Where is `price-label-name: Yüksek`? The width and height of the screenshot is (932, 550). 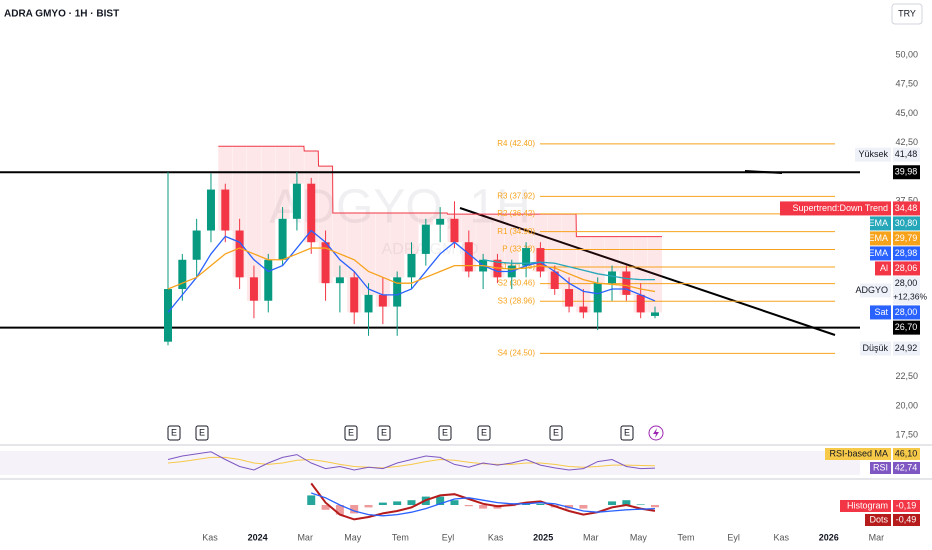 price-label-name: Yüksek is located at coordinates (873, 154).